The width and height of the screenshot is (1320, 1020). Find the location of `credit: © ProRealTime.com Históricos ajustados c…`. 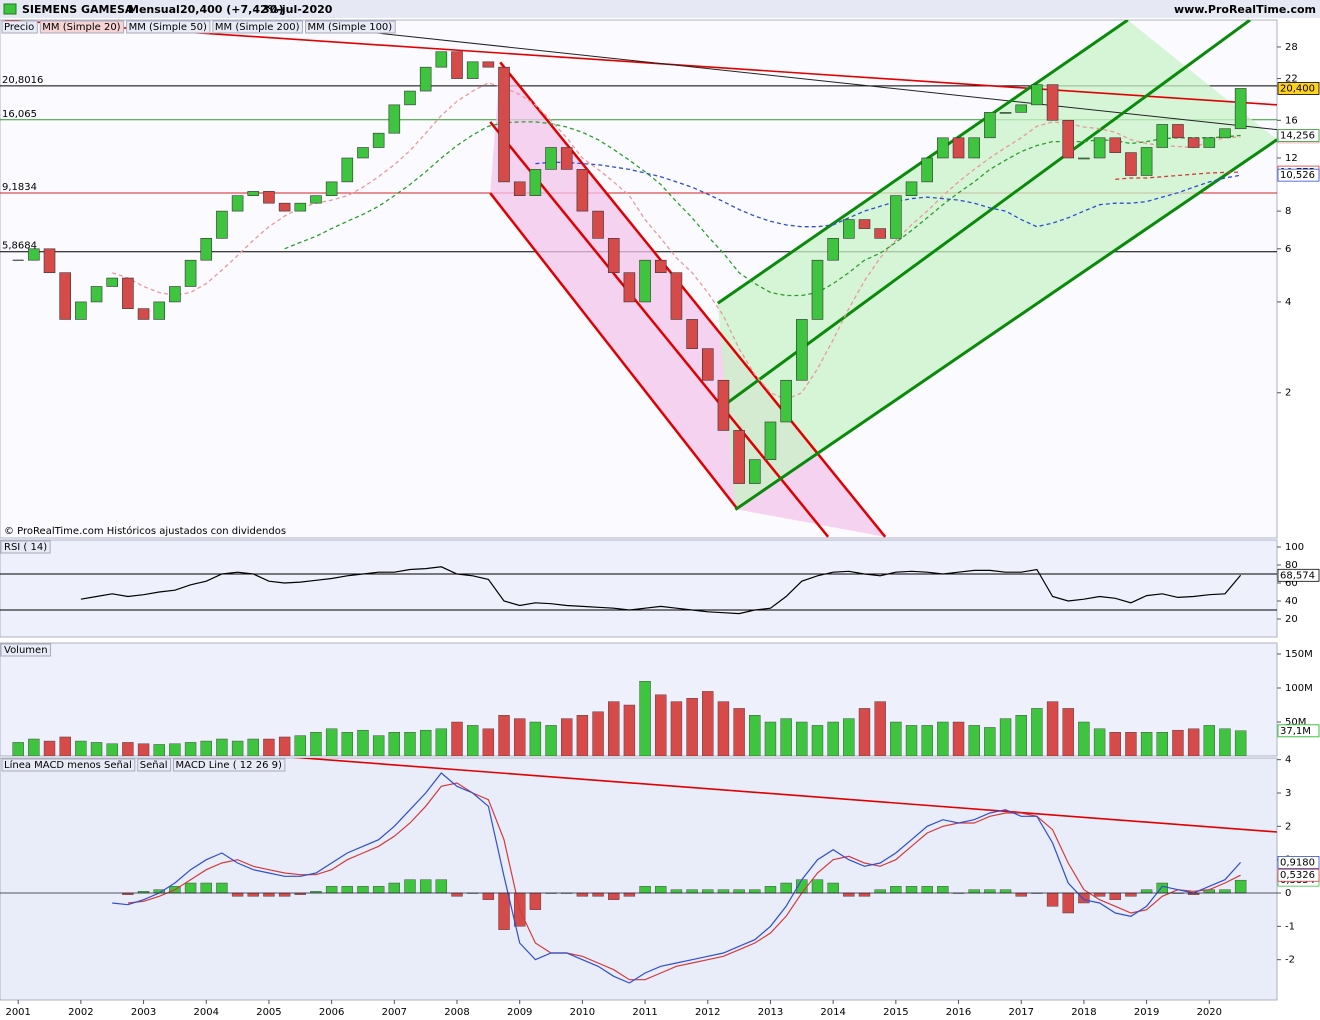

credit: © ProRealTime.com Históricos ajustados c… is located at coordinates (145, 531).